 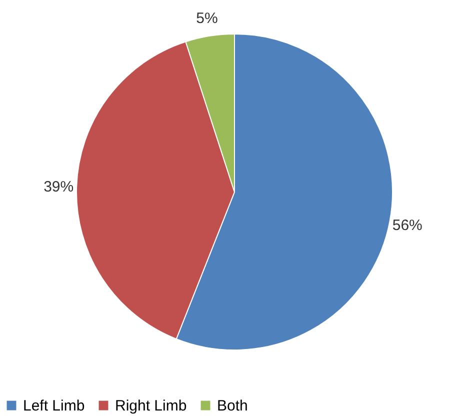 What do you see at coordinates (207, 19) in the screenshot?
I see `data-label: 5%` at bounding box center [207, 19].